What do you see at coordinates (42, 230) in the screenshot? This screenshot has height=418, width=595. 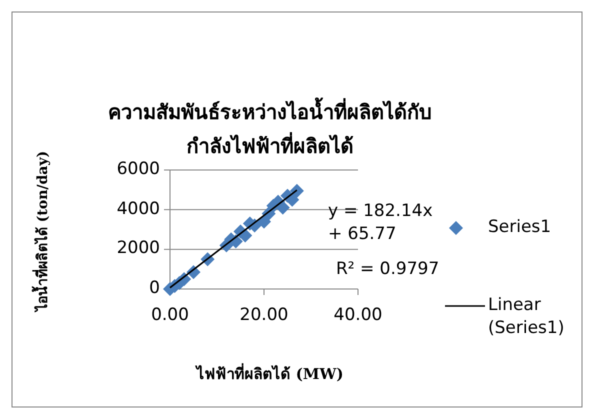 I see `ylabel: ไอน้ำที่ผลิตได้ (ton/day)` at bounding box center [42, 230].